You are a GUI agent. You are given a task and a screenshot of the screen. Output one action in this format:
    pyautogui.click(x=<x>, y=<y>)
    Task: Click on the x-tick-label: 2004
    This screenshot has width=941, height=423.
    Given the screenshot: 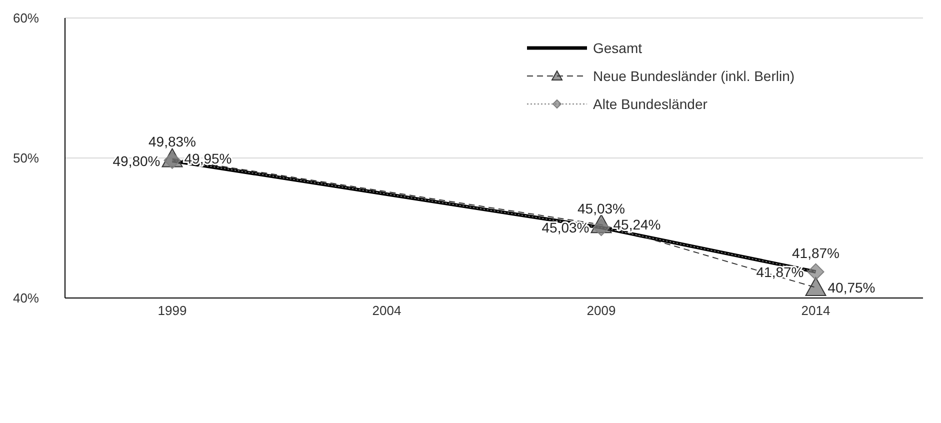 What is the action you would take?
    pyautogui.click(x=387, y=310)
    